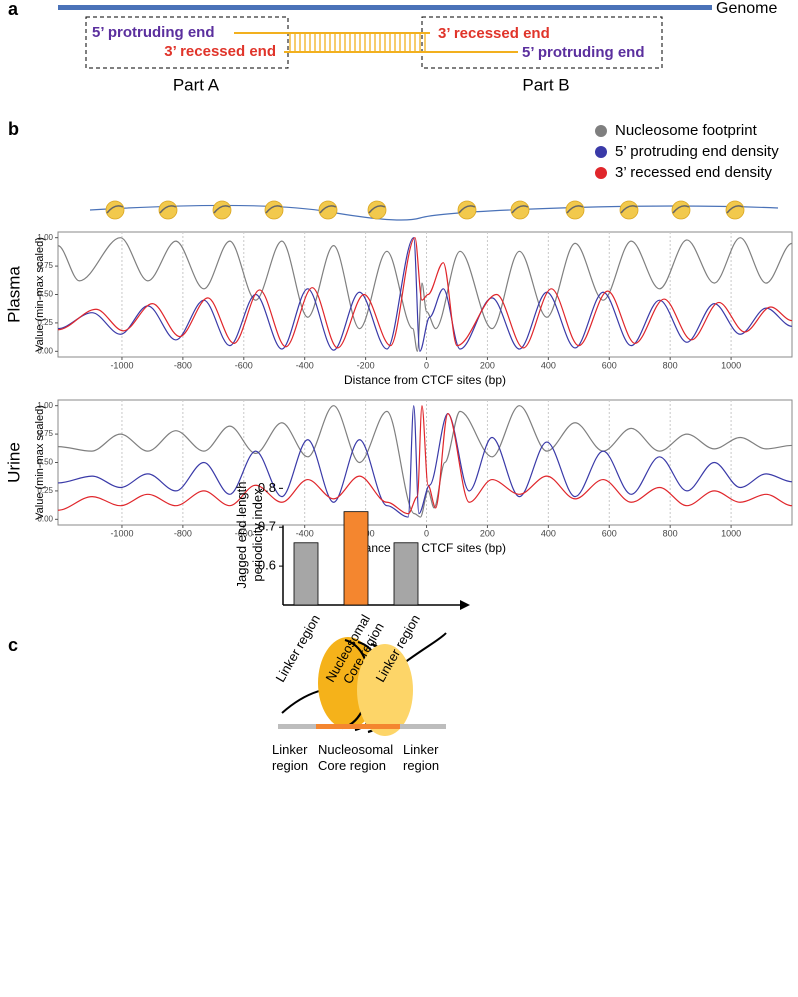 The image size is (798, 997). I want to click on panel-label: c, so click(13, 645).